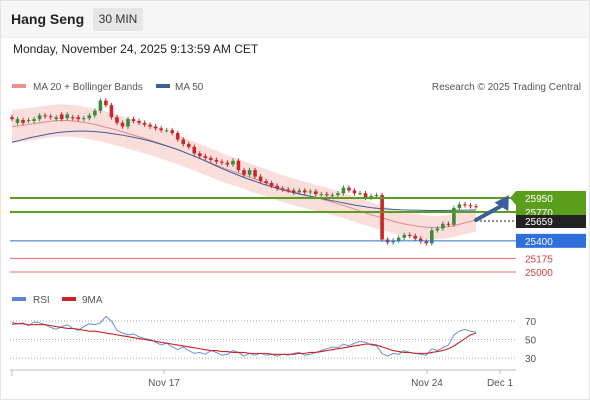 This screenshot has height=400, width=590. I want to click on bollinger-legend-swatch, so click(19, 86).